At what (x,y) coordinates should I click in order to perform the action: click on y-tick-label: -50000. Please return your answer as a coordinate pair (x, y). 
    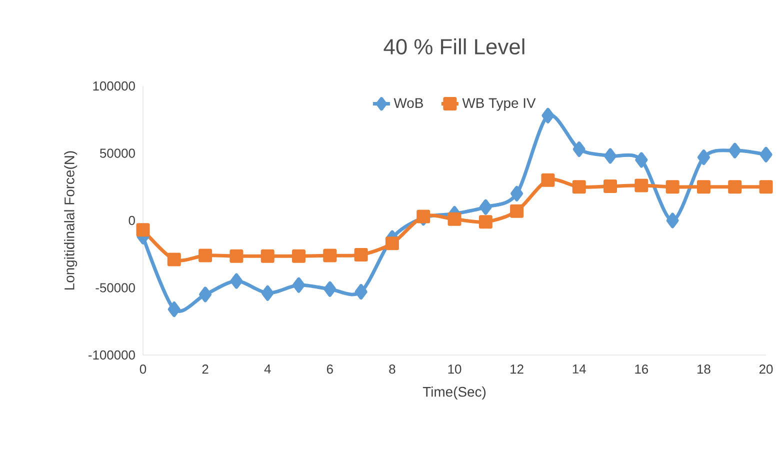
    Looking at the image, I should click on (115, 287).